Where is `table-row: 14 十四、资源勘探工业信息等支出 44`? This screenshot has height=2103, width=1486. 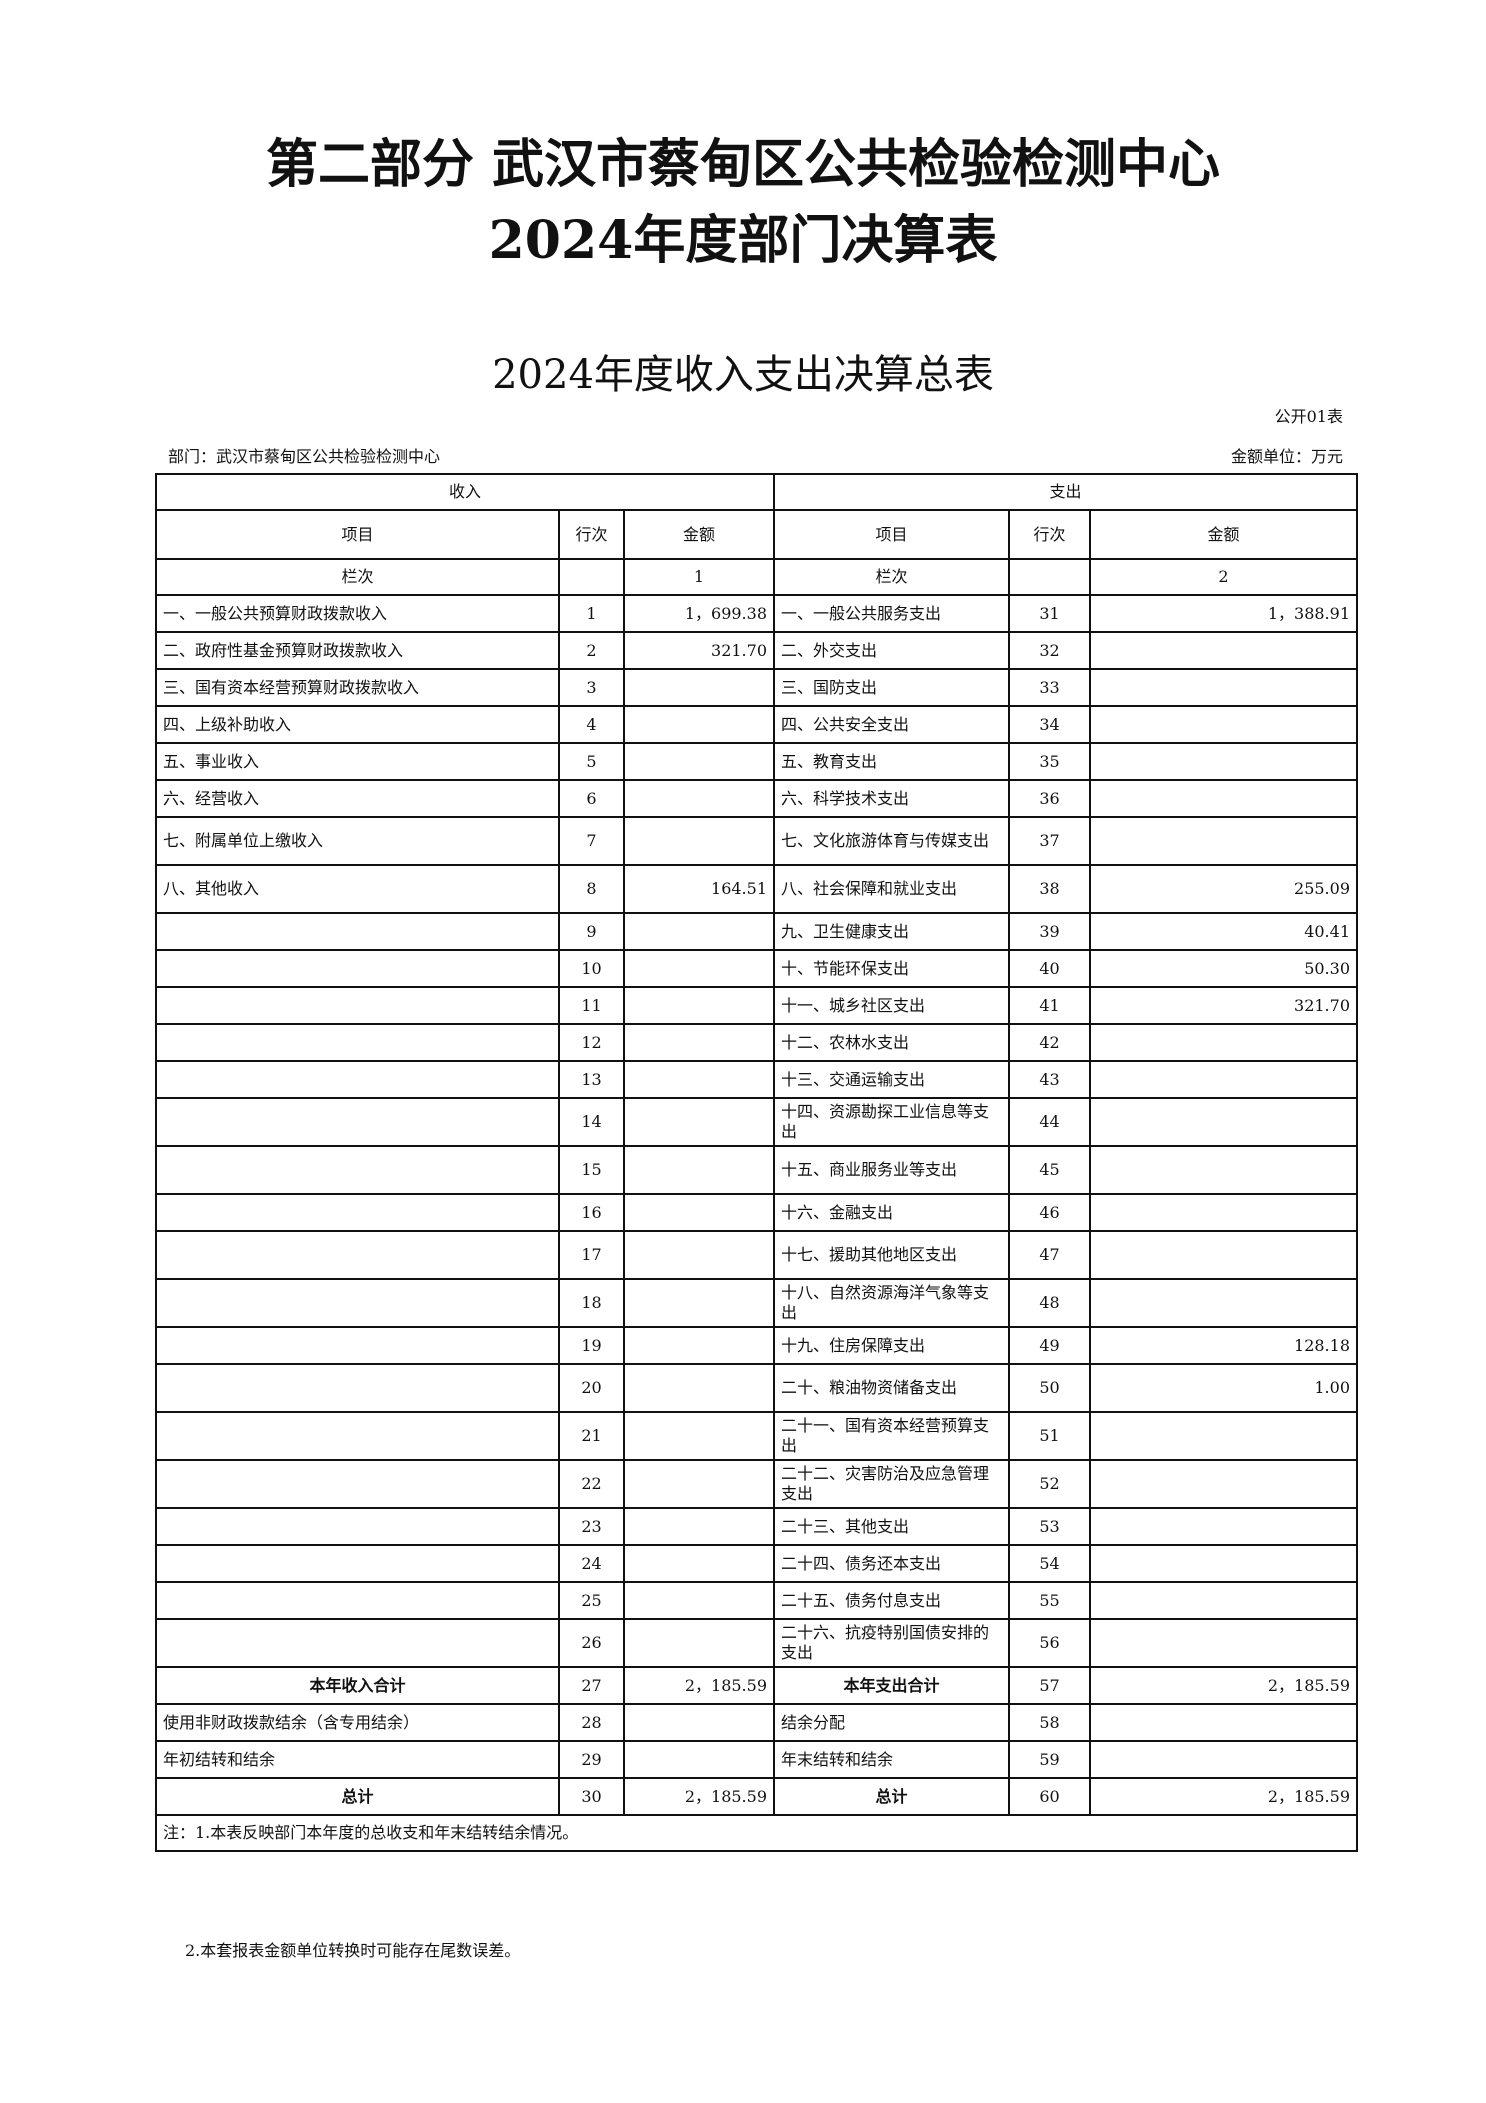 table-row: 14 十四、资源勘探工业信息等支出 44 is located at coordinates (756, 1122).